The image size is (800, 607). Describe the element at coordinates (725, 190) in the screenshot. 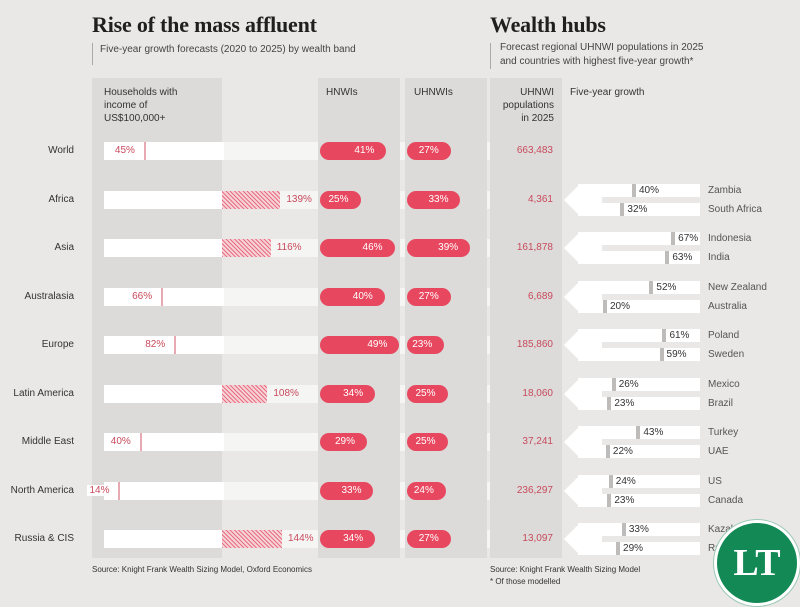

I see `hub-country-zambia: Zambia` at that location.